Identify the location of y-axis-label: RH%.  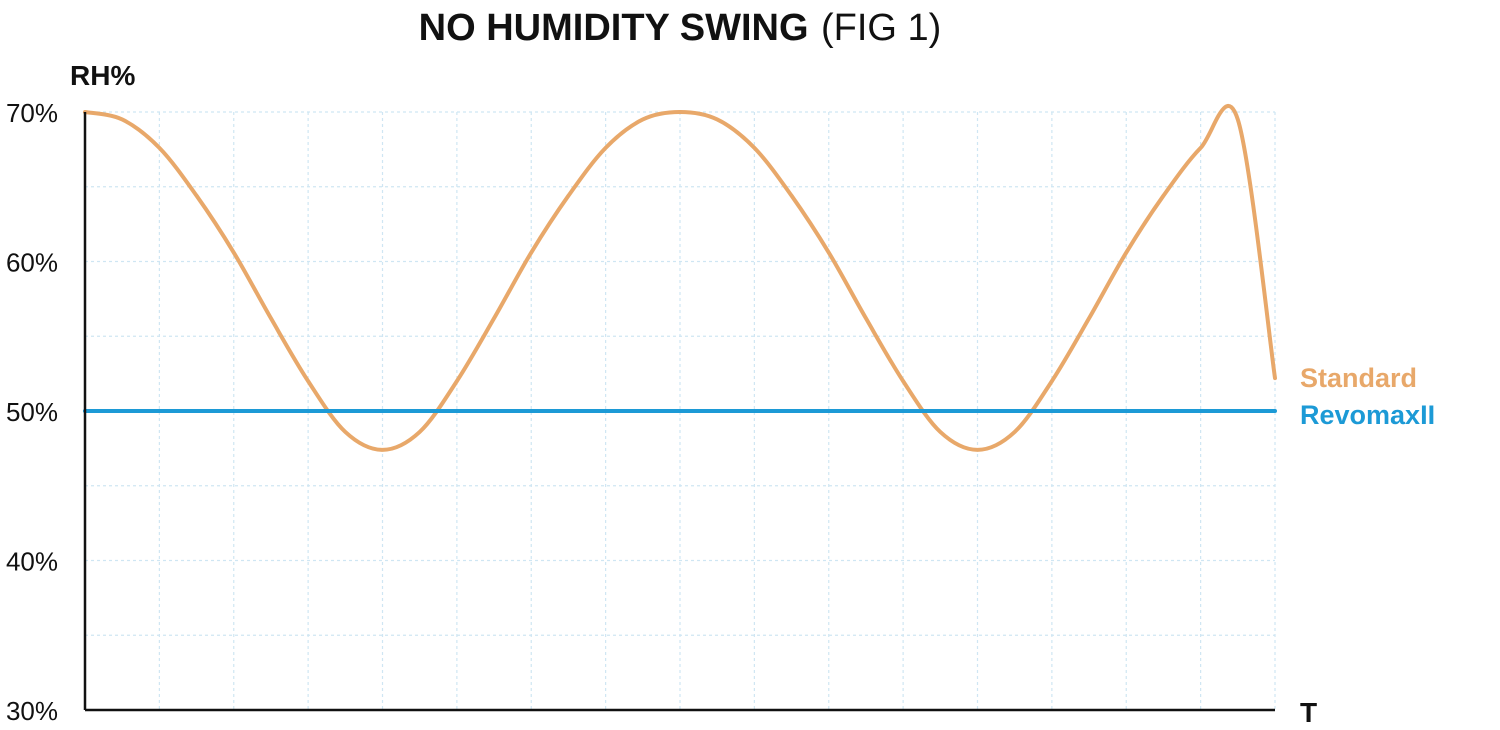
(102, 75).